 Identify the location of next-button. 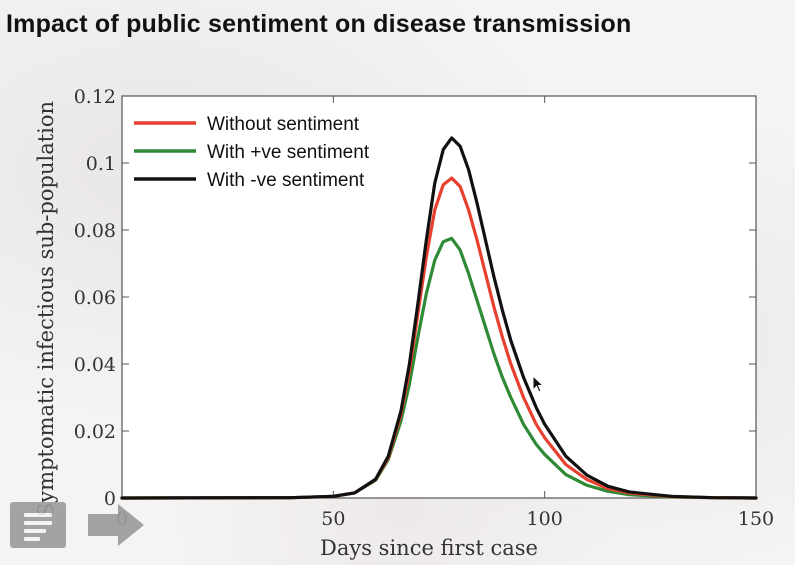
(116, 525).